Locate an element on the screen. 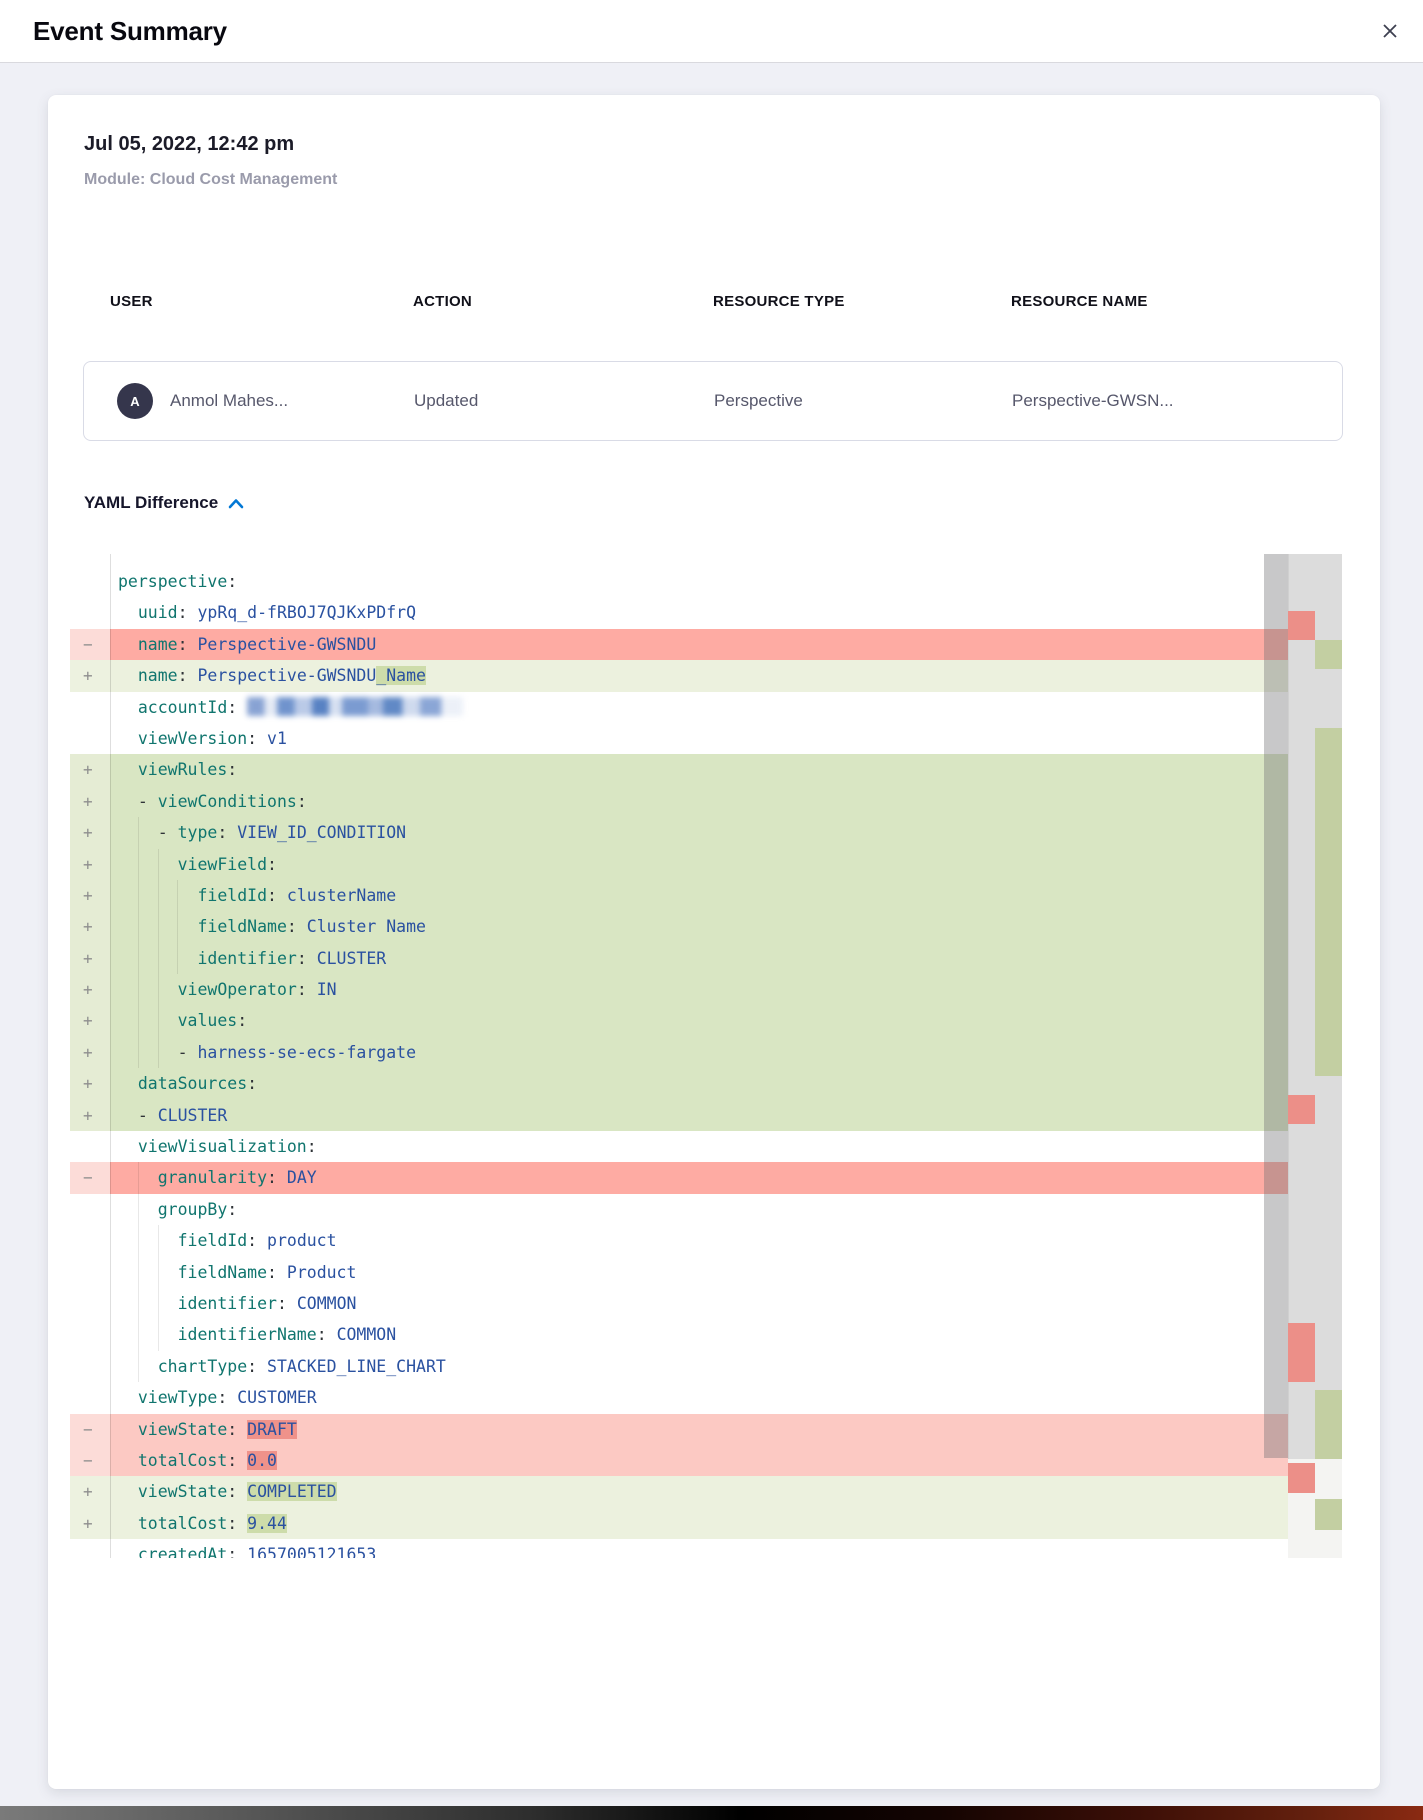 This screenshot has width=1423, height=1820. diff-line: accountId: is located at coordinates (706, 707).